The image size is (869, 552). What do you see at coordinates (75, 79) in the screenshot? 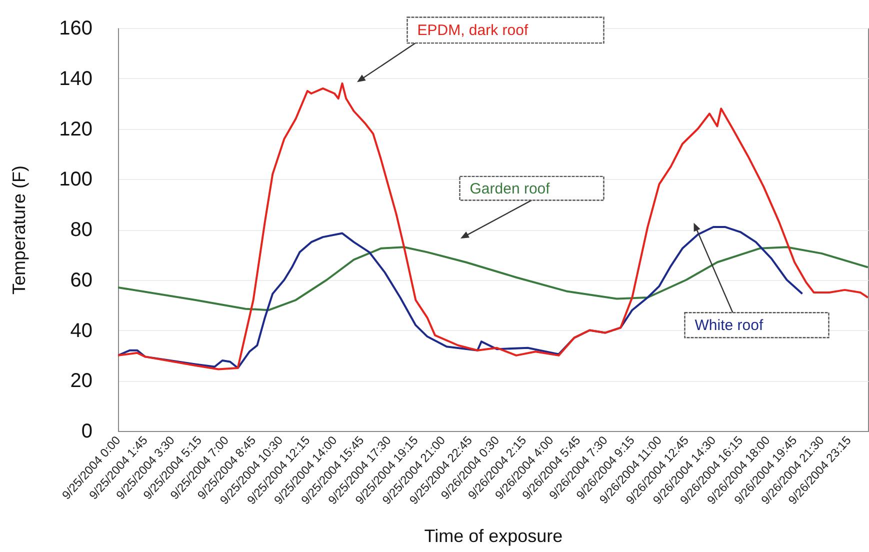
I see `y-tick-label: 140` at bounding box center [75, 79].